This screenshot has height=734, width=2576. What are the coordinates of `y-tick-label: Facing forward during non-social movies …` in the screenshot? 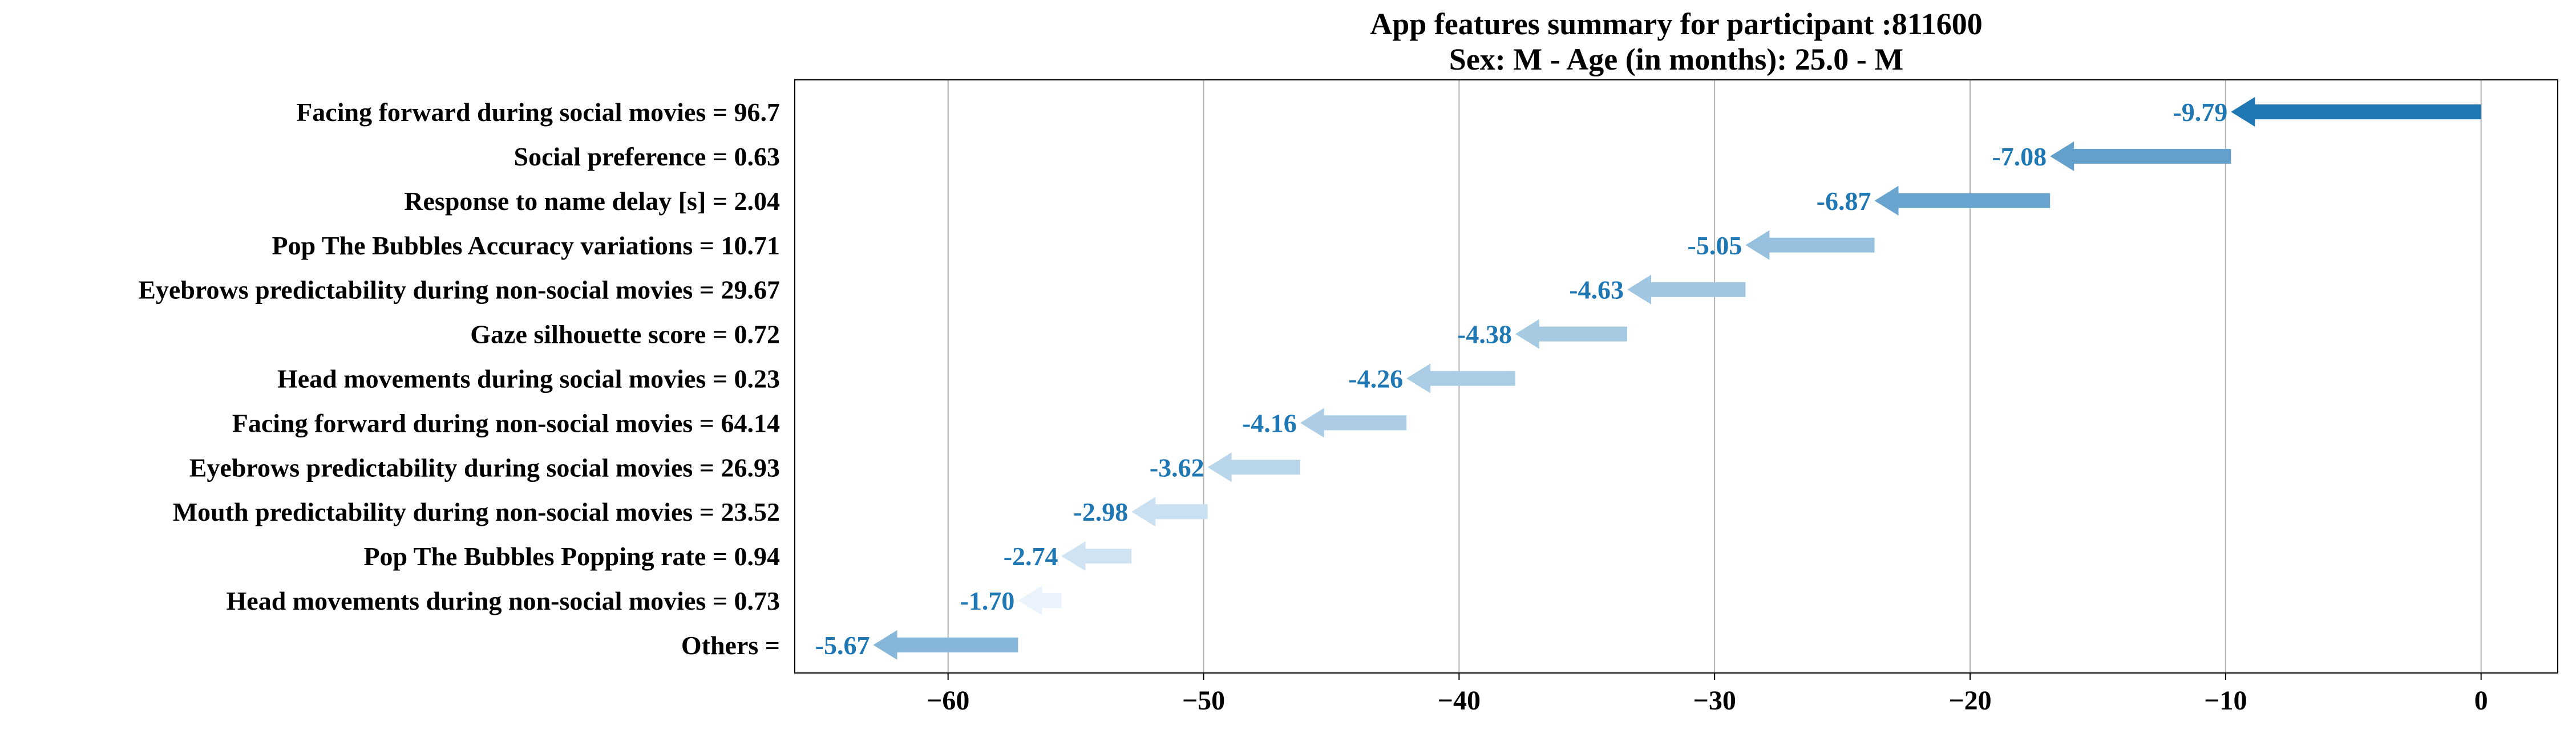 It's located at (506, 423).